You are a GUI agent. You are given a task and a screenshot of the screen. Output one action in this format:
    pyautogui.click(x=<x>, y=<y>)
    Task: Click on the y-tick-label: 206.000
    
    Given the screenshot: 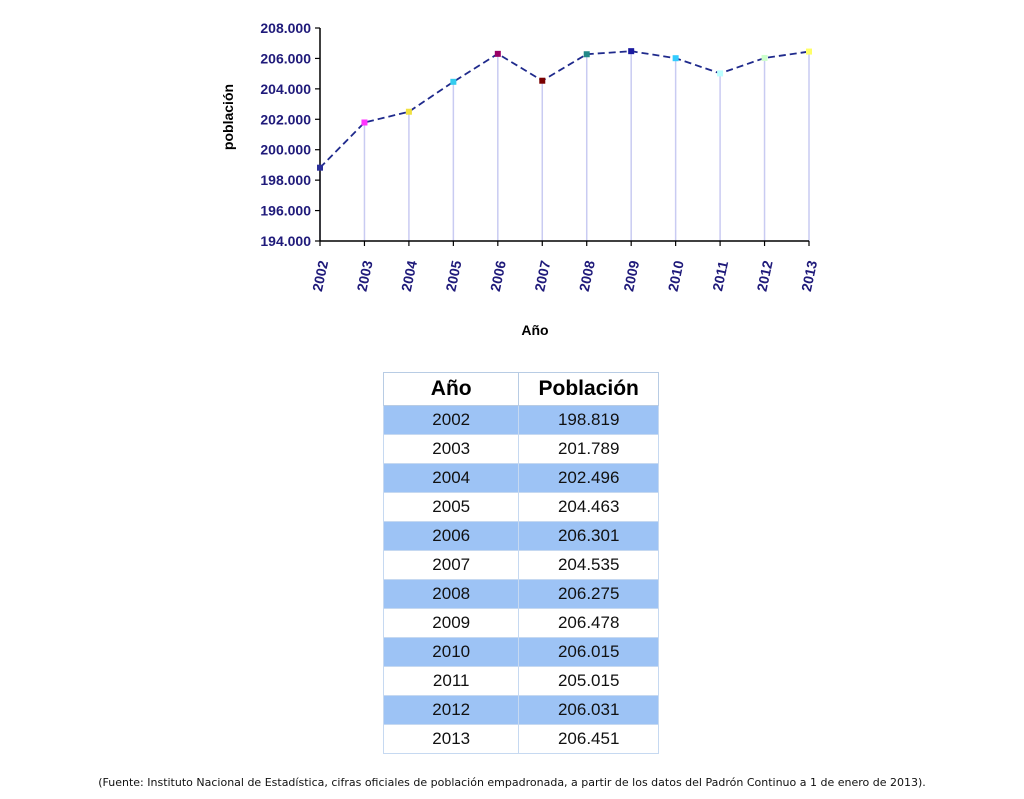 What is the action you would take?
    pyautogui.click(x=285, y=58)
    